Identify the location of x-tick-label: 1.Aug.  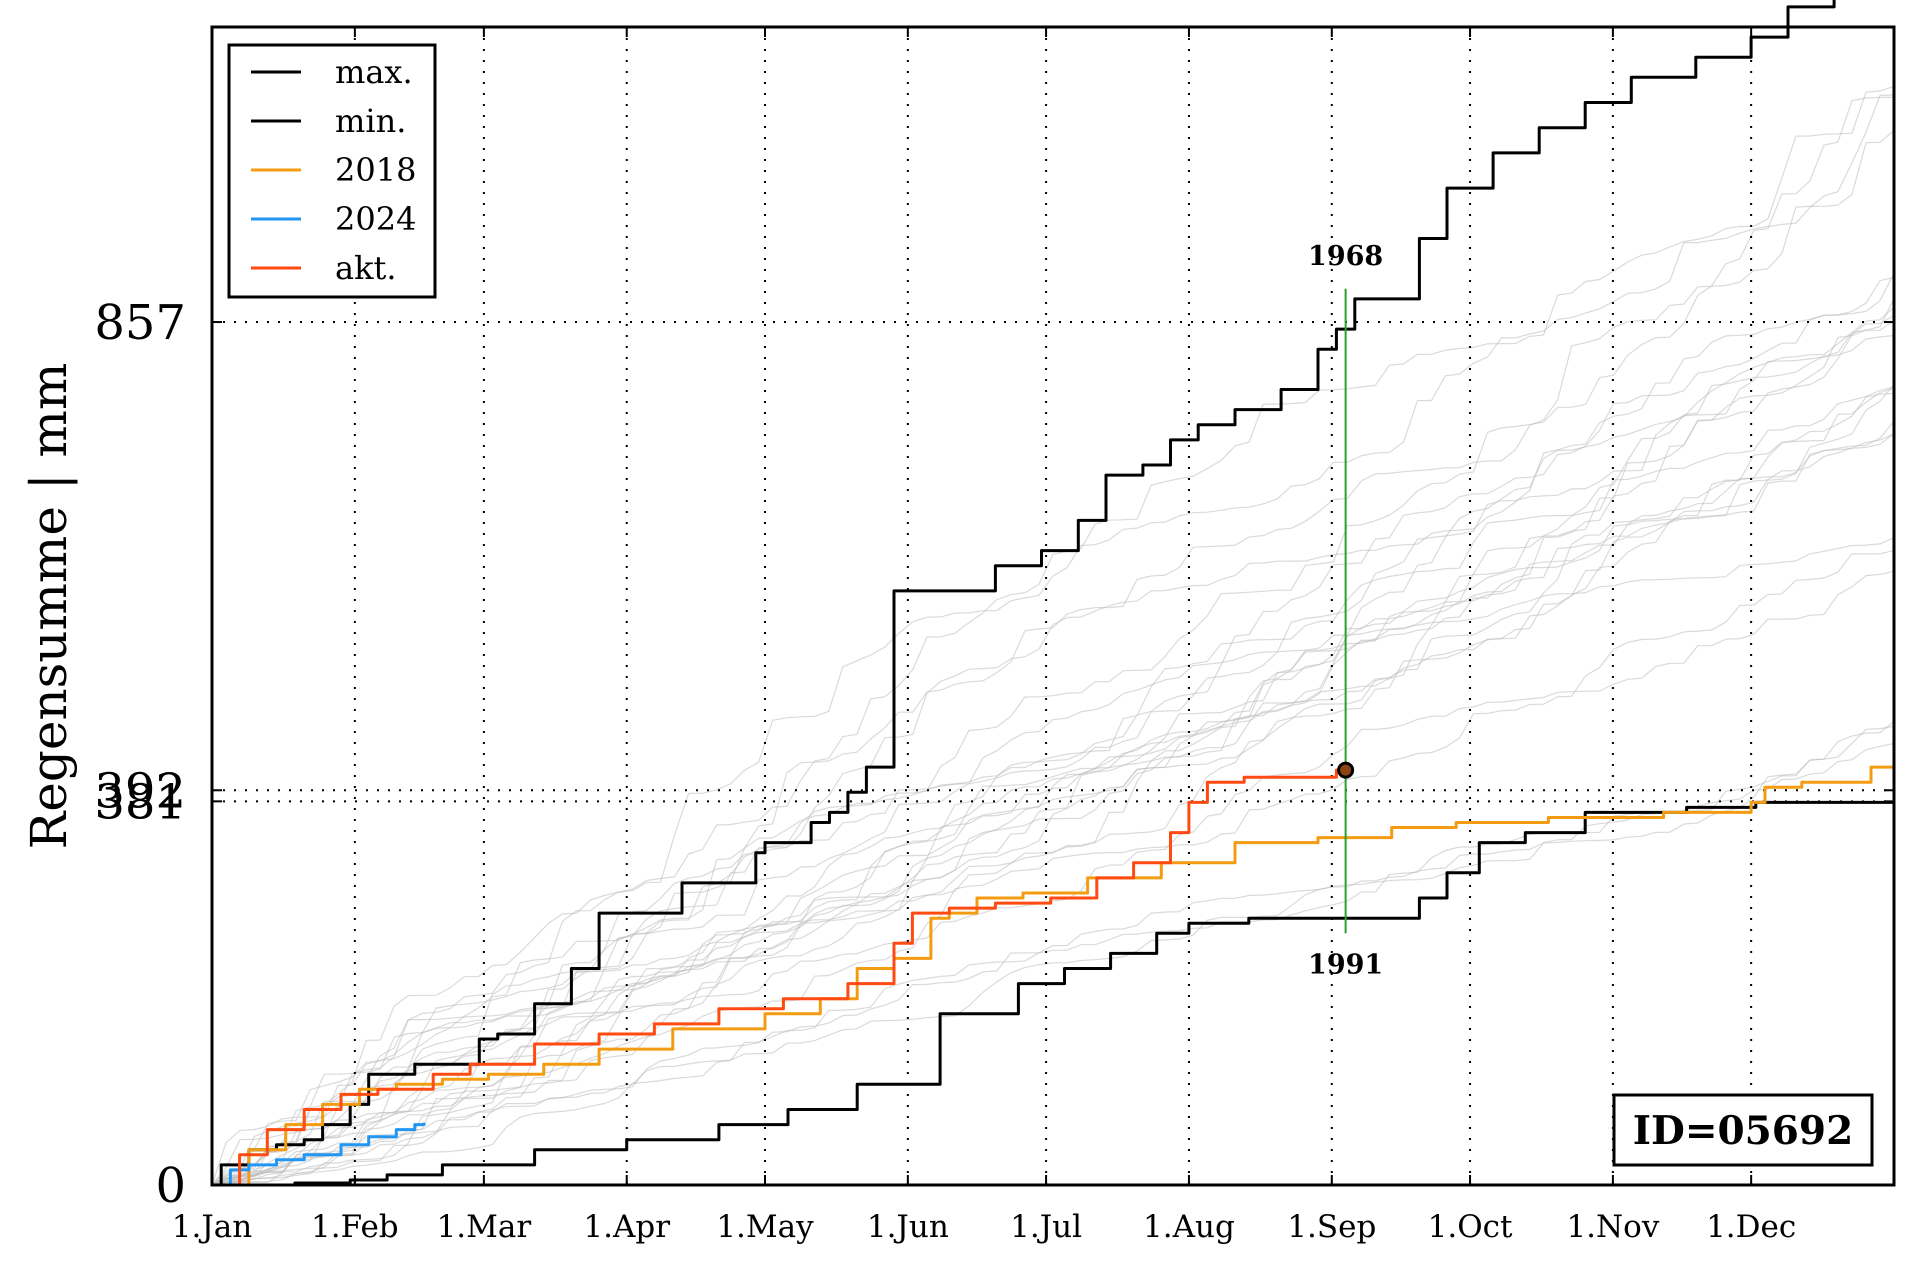
(1189, 1227).